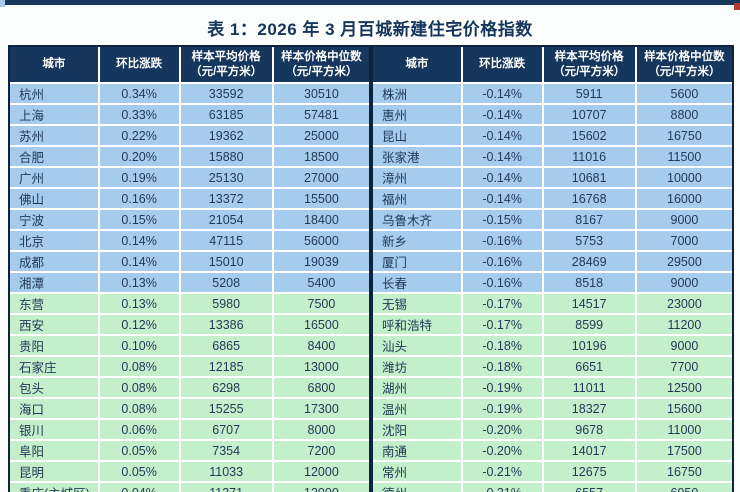 This screenshot has width=740, height=492. What do you see at coordinates (552, 428) in the screenshot?
I see `table-row: 沈阳 -0.20% 9678 11000` at bounding box center [552, 428].